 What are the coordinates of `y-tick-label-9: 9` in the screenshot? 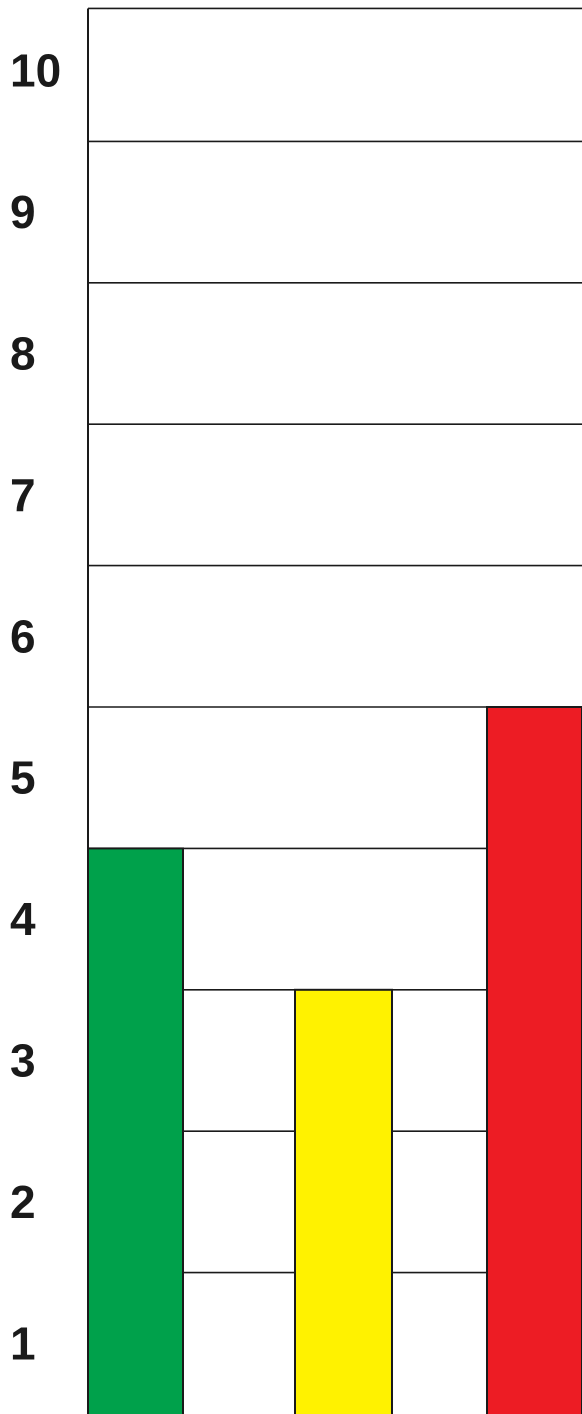 It's located at (23, 212).